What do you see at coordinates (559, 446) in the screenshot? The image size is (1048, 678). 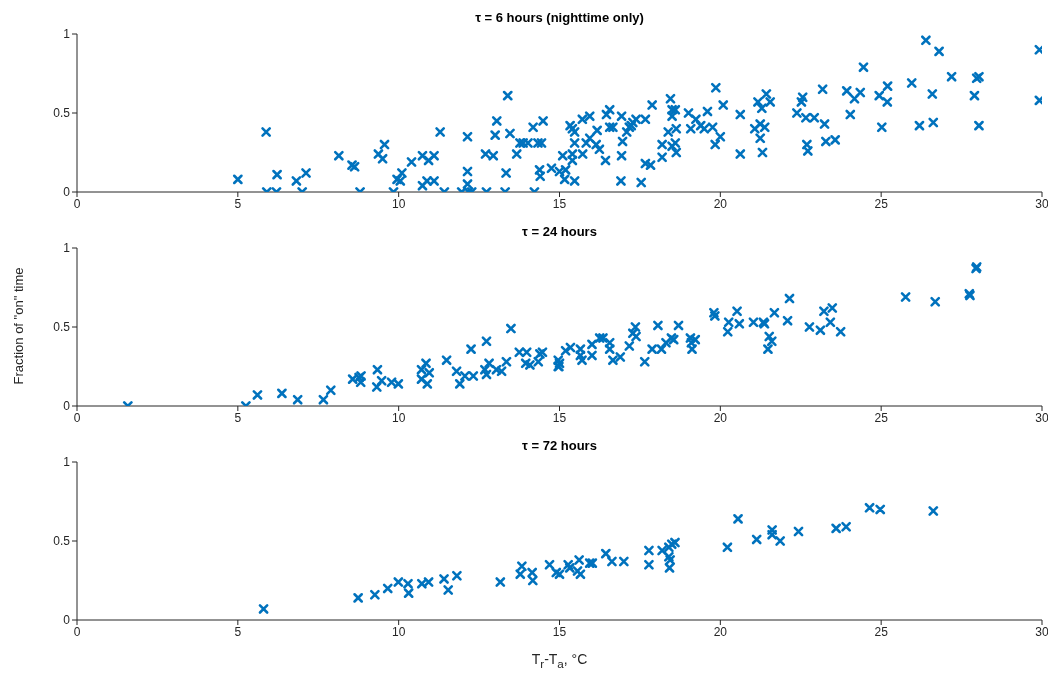 I see `chart-title: τ = 72 hours` at bounding box center [559, 446].